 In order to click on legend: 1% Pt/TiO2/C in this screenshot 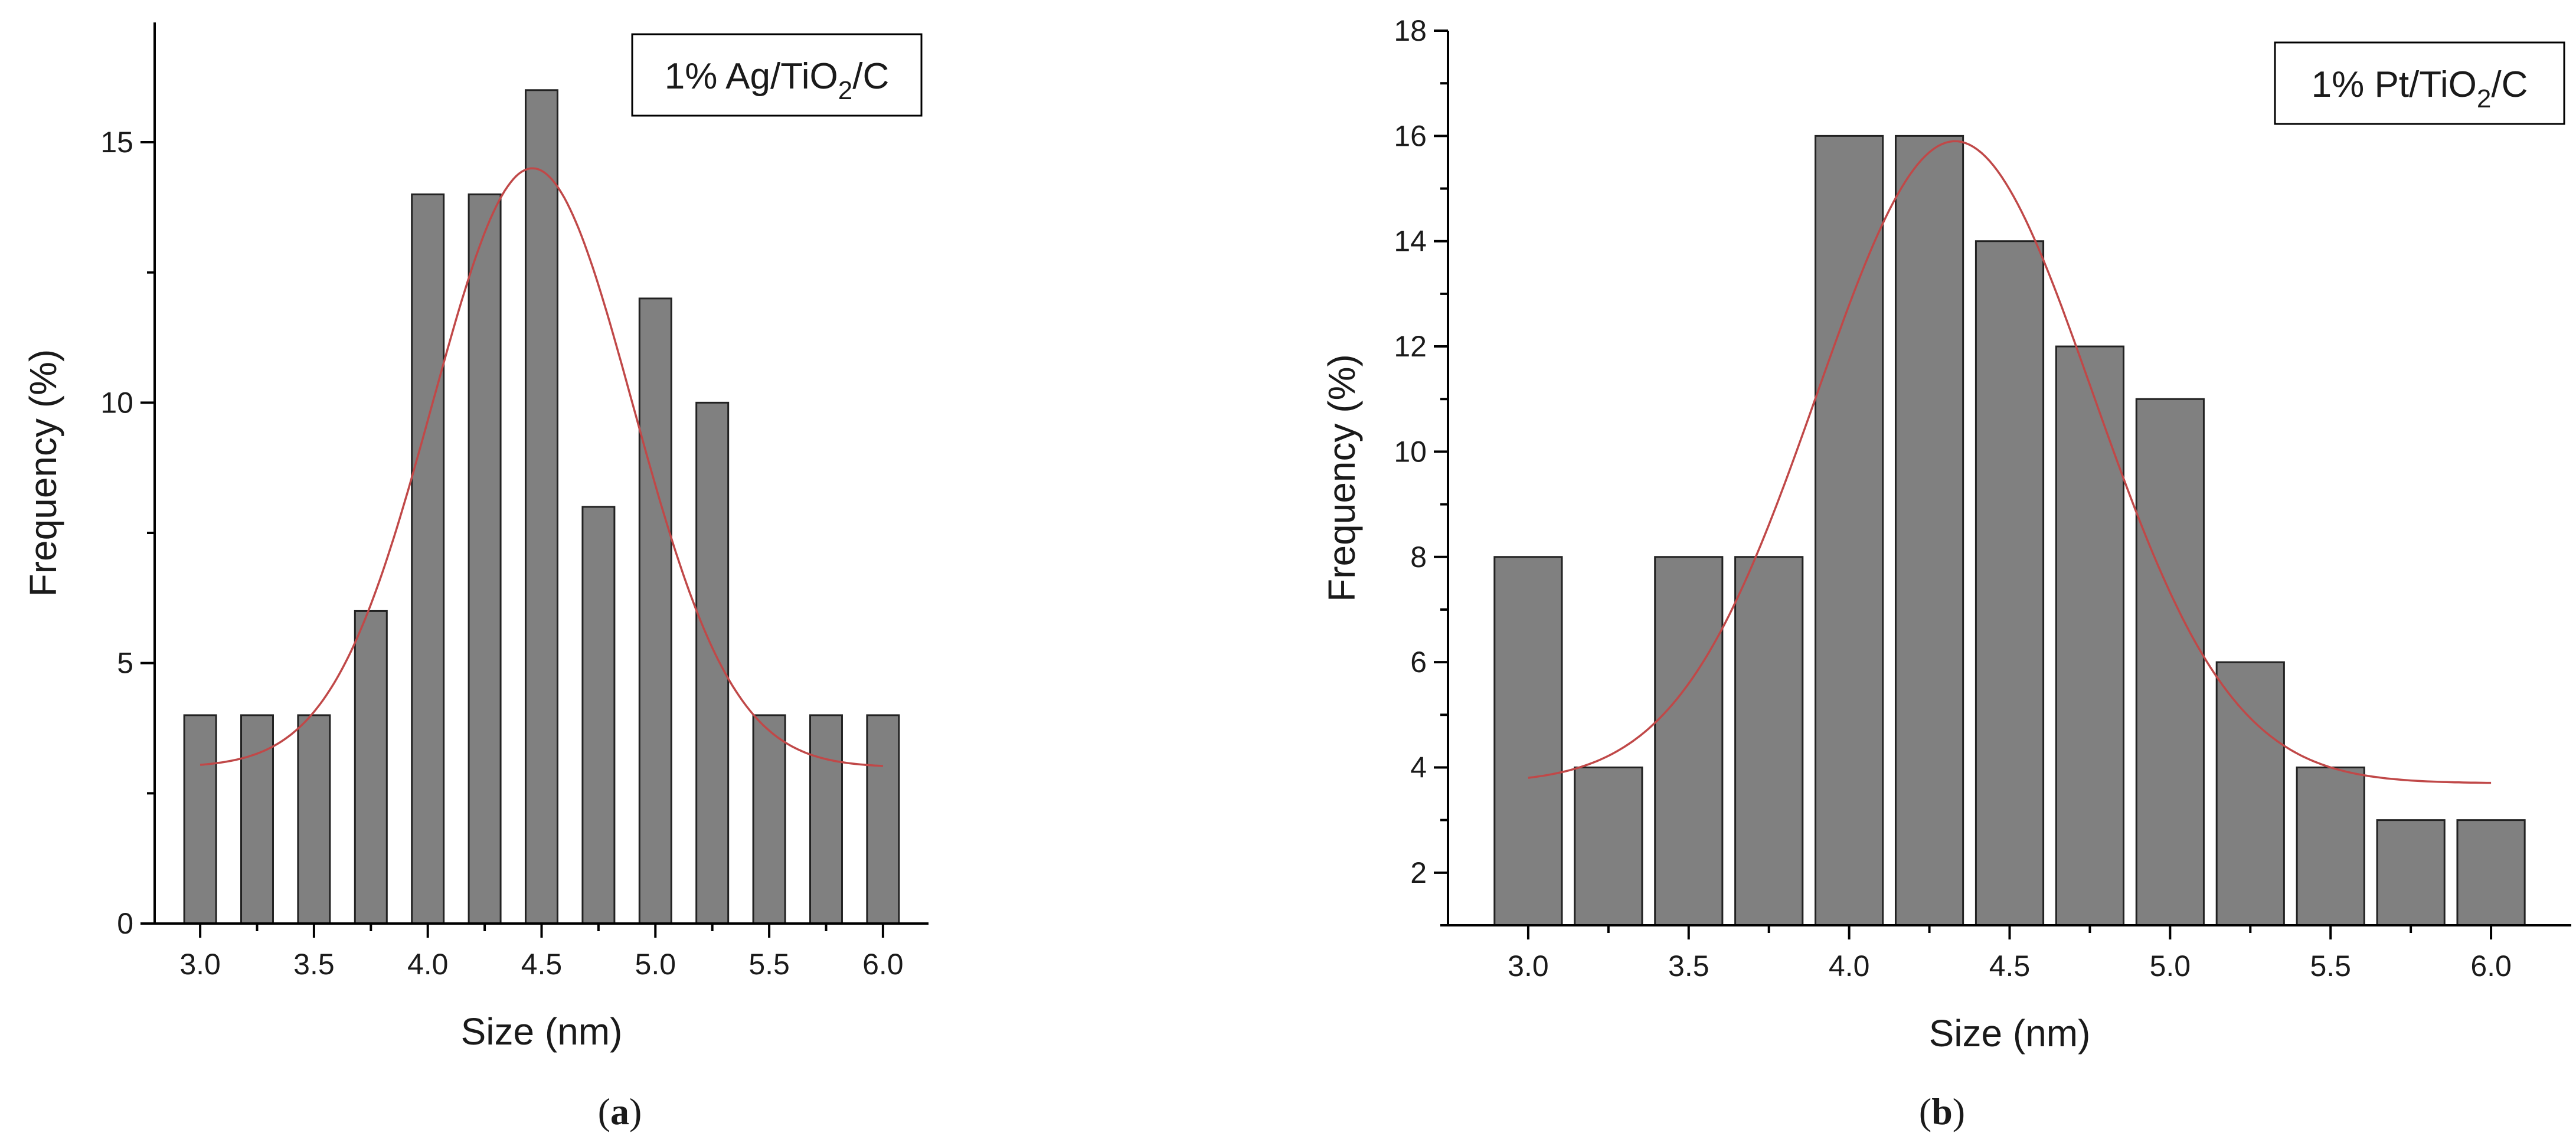, I will do `click(2419, 83)`.